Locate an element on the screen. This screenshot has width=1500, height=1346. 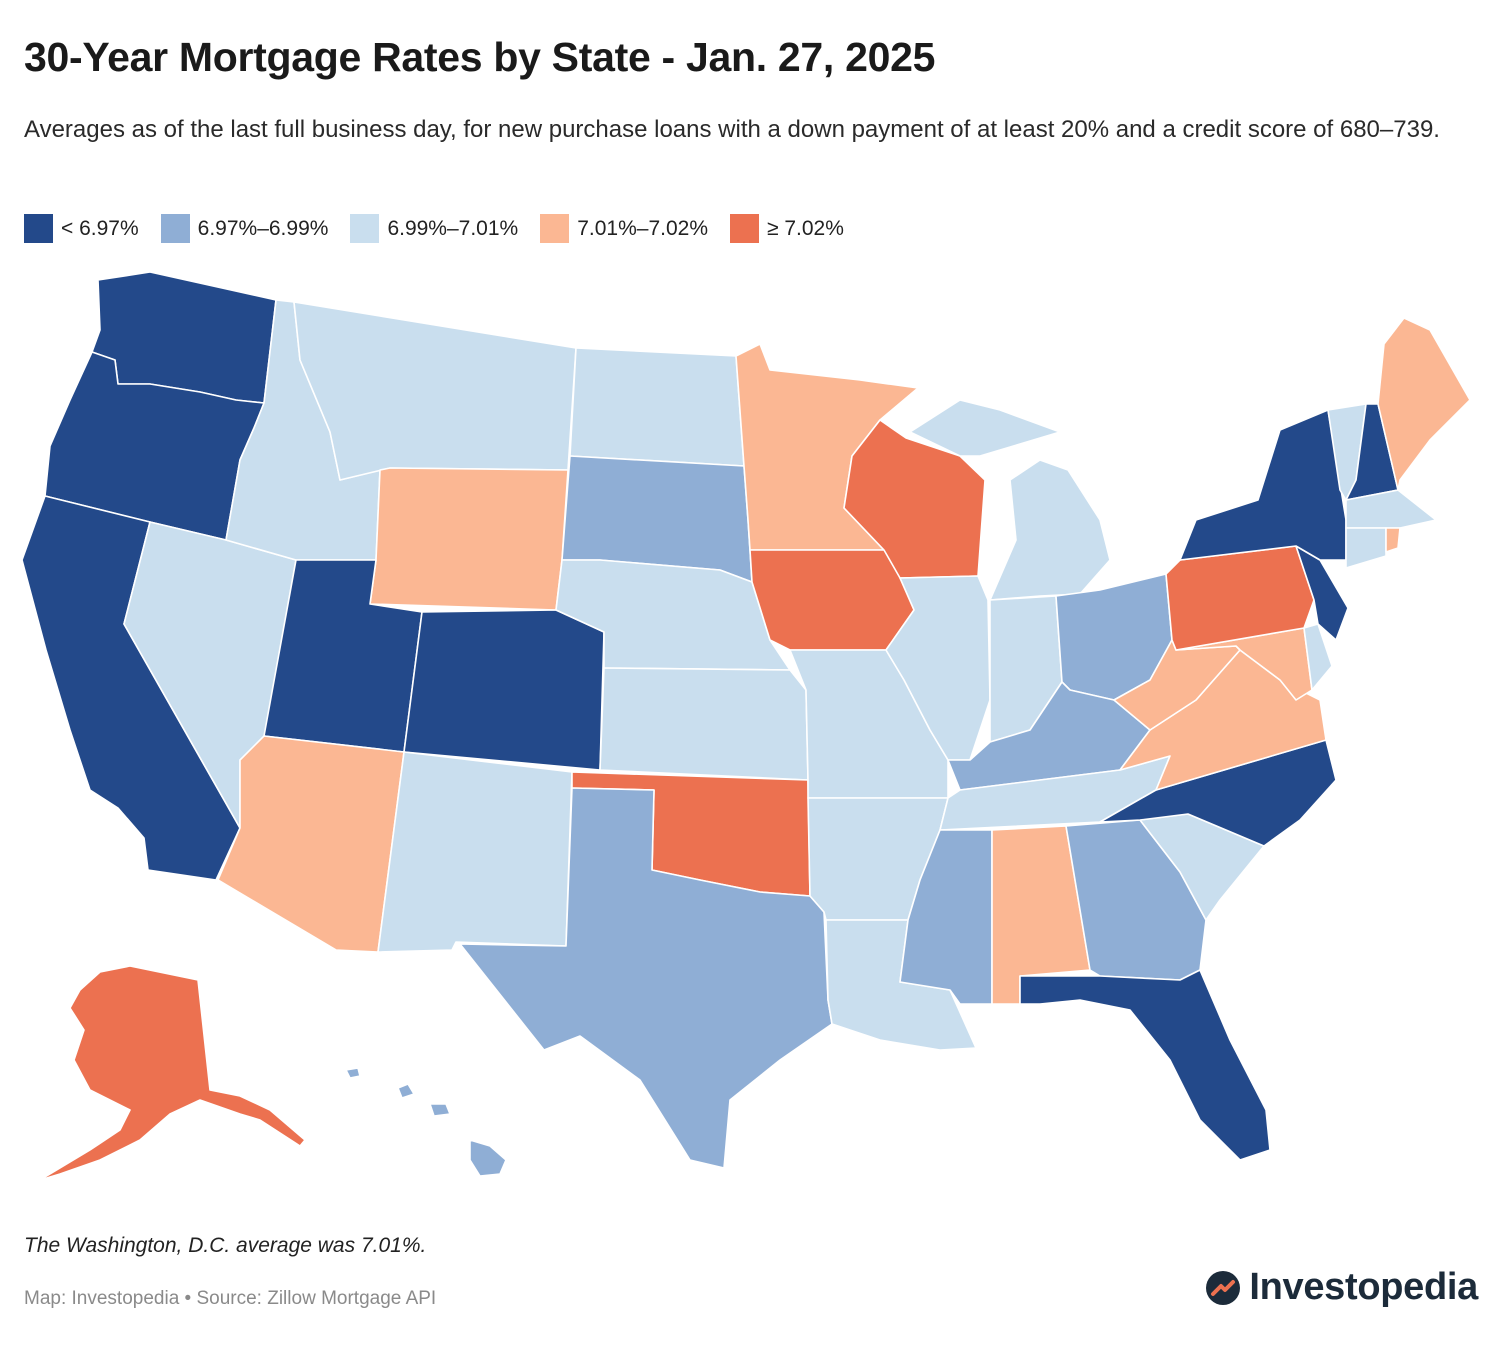
legend-item-bin-2: 6.99%–7.01% is located at coordinates (434, 228).